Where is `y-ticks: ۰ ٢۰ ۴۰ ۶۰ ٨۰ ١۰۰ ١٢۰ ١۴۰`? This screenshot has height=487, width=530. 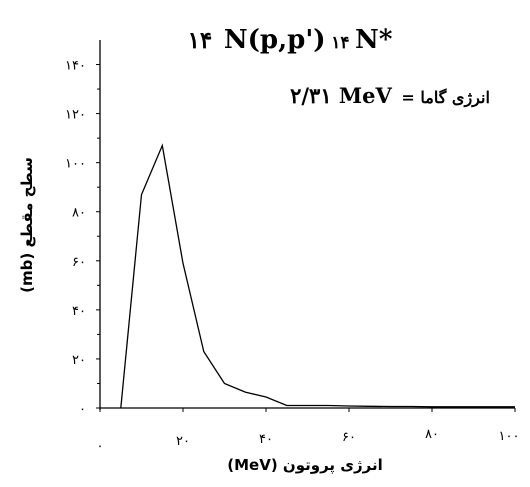
y-ticks: ۰ ٢۰ ۴۰ ۶۰ ٨۰ ١۰۰ ١٢۰ ١۴۰ is located at coordinates (82, 238).